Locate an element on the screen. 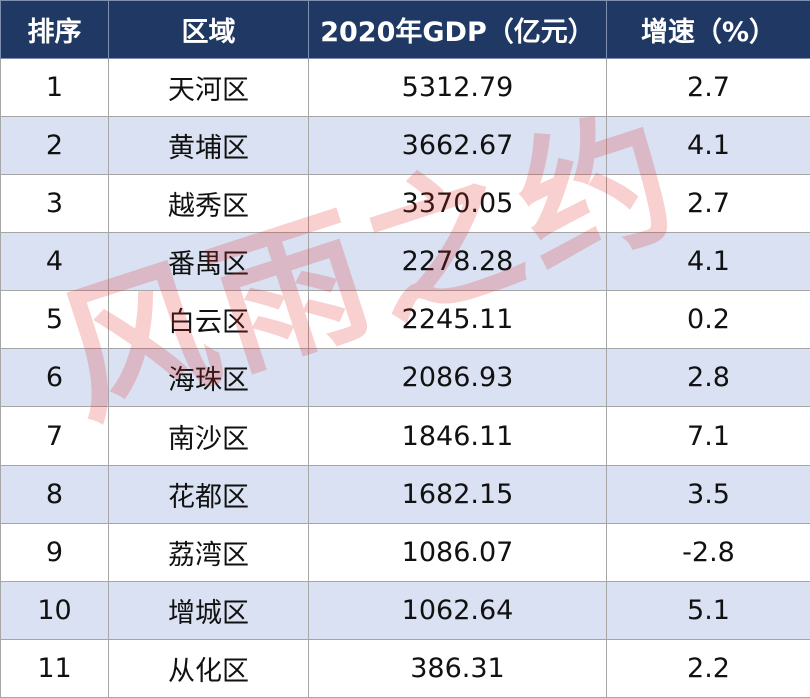  table-row: 10 增城区 1062.64 5.1 is located at coordinates (405, 610).